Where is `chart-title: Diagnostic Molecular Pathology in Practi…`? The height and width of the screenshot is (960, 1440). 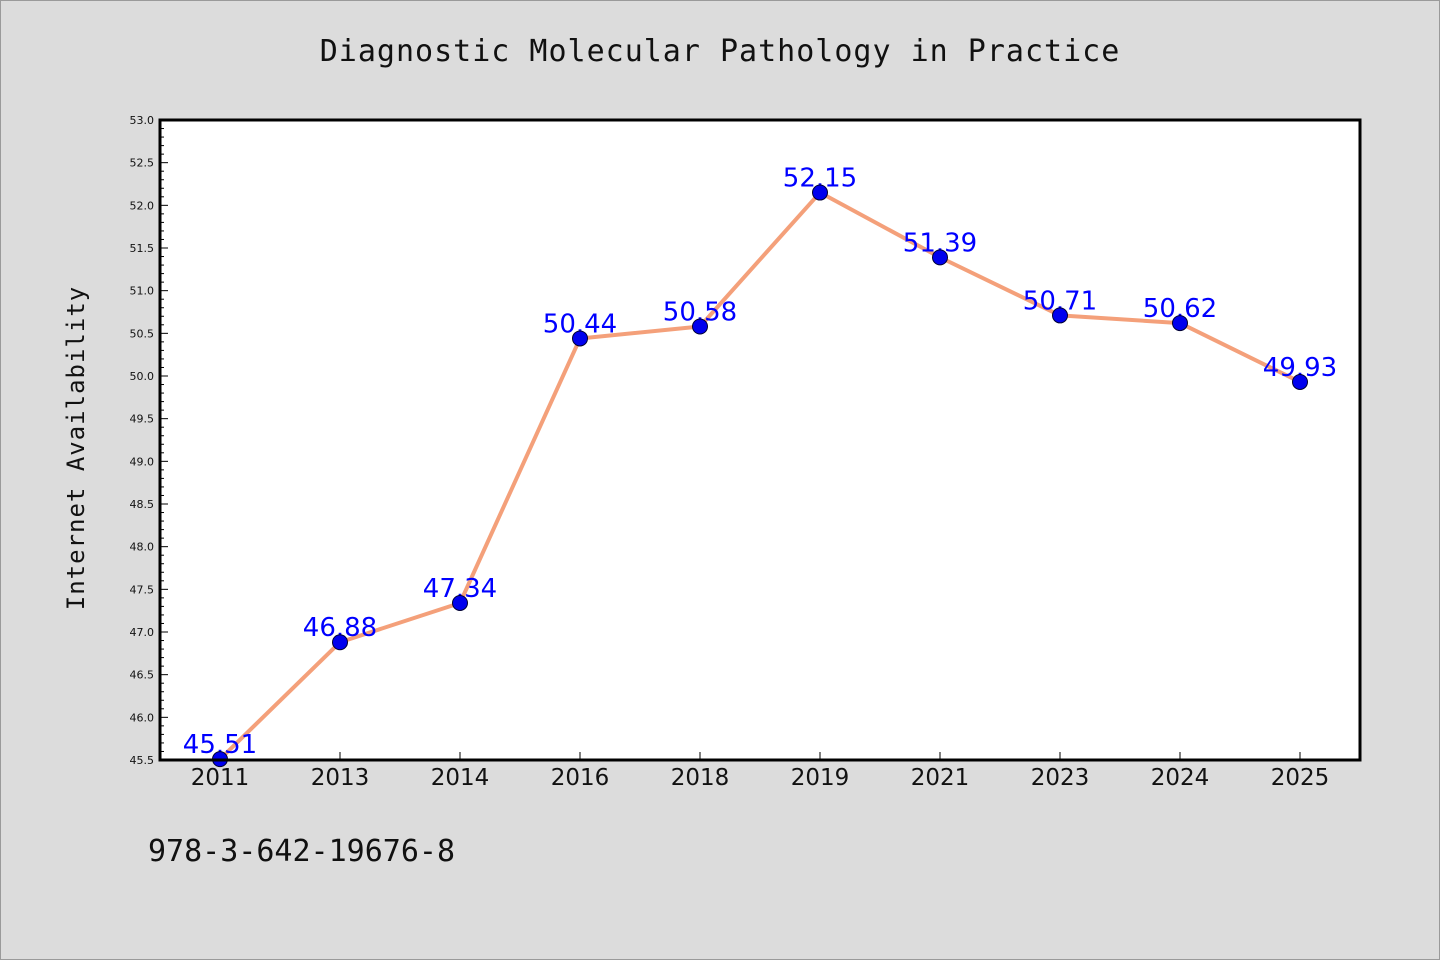
chart-title: Diagnostic Molecular Pathology in Practi… is located at coordinates (720, 51).